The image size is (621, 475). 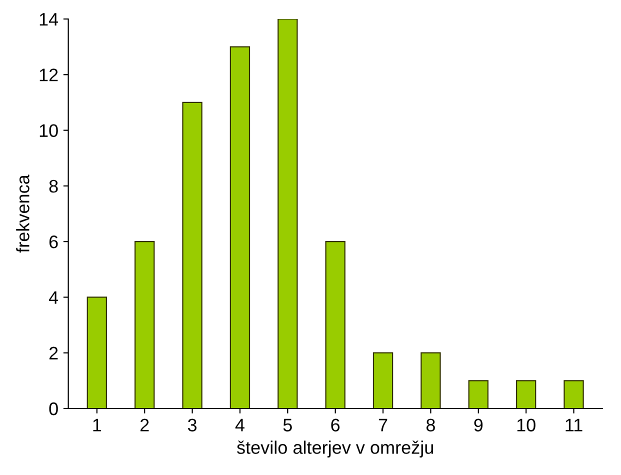 What do you see at coordinates (287, 425) in the screenshot?
I see `x-tick-label: 5` at bounding box center [287, 425].